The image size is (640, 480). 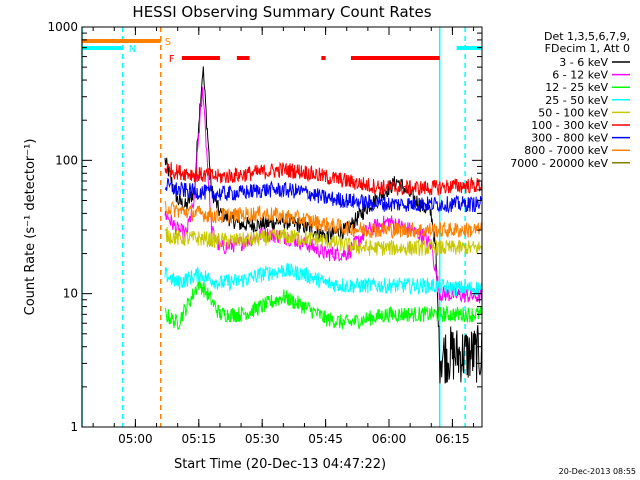 What do you see at coordinates (135, 439) in the screenshot?
I see `x-tick-label: 05:00` at bounding box center [135, 439].